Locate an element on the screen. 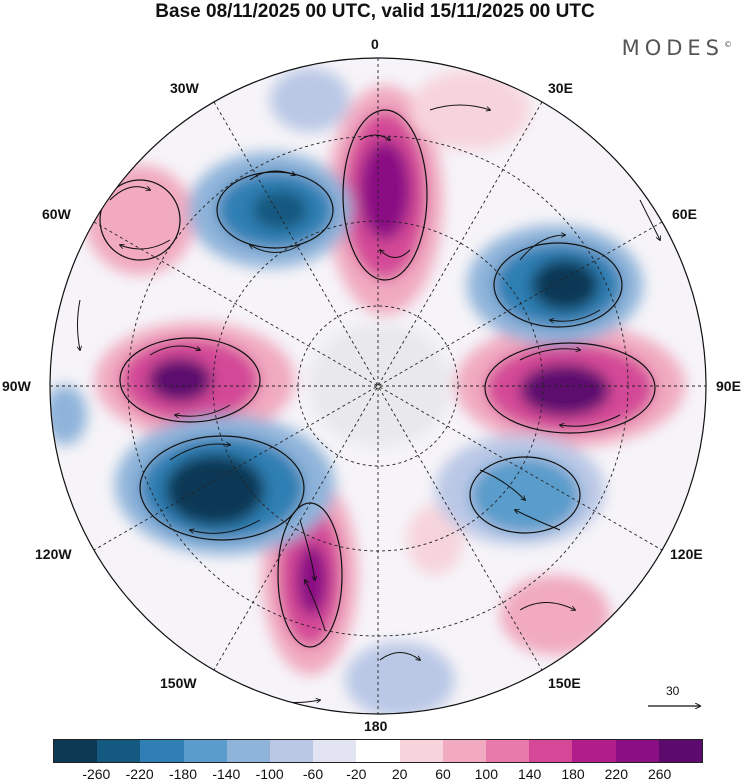  label-lon-180: 180 is located at coordinates (376, 726).